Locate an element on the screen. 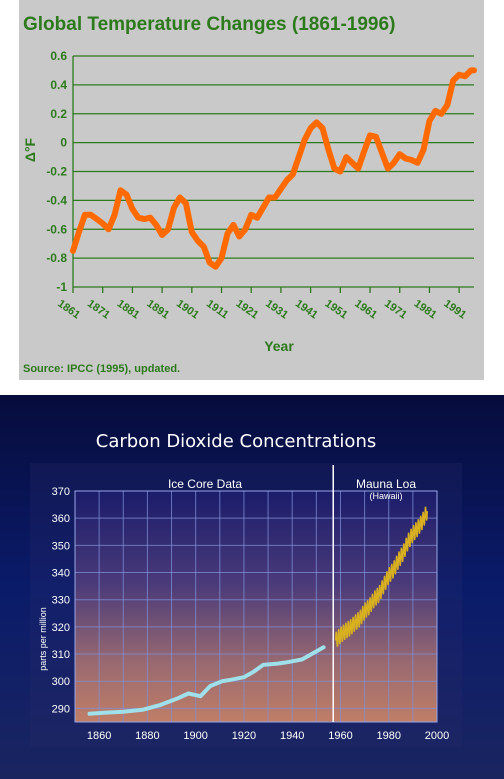 The width and height of the screenshot is (504, 779). co2-x-tick-label: 1900 is located at coordinates (195, 736).